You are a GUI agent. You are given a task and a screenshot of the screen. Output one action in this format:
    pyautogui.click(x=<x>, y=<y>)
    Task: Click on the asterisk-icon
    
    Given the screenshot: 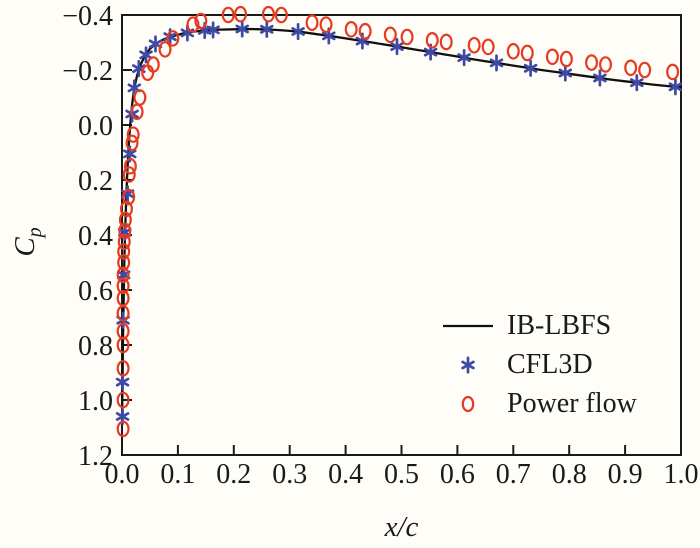 What is the action you would take?
    pyautogui.click(x=468, y=364)
    